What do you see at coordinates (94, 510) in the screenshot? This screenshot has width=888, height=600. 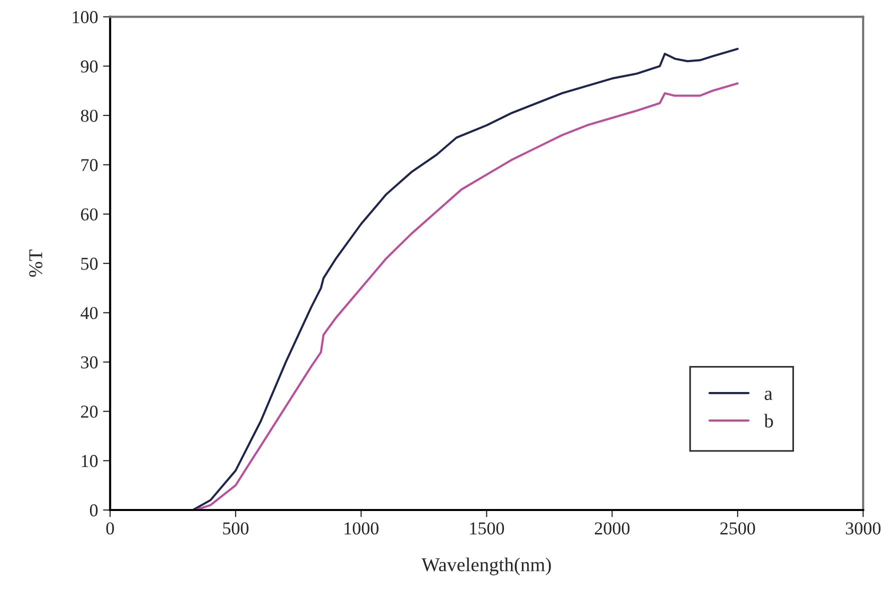 I see `y-tick-label: 0` at bounding box center [94, 510].